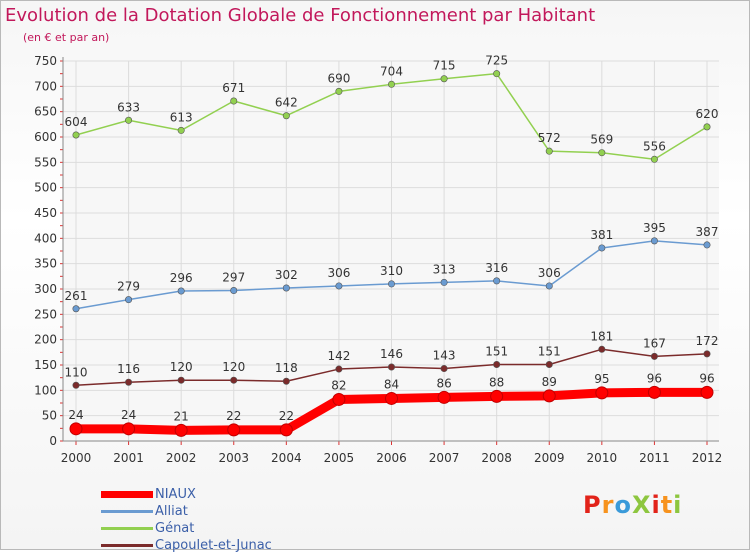  Describe the element at coordinates (391, 271) in the screenshot. I see `data-label: 310` at that location.